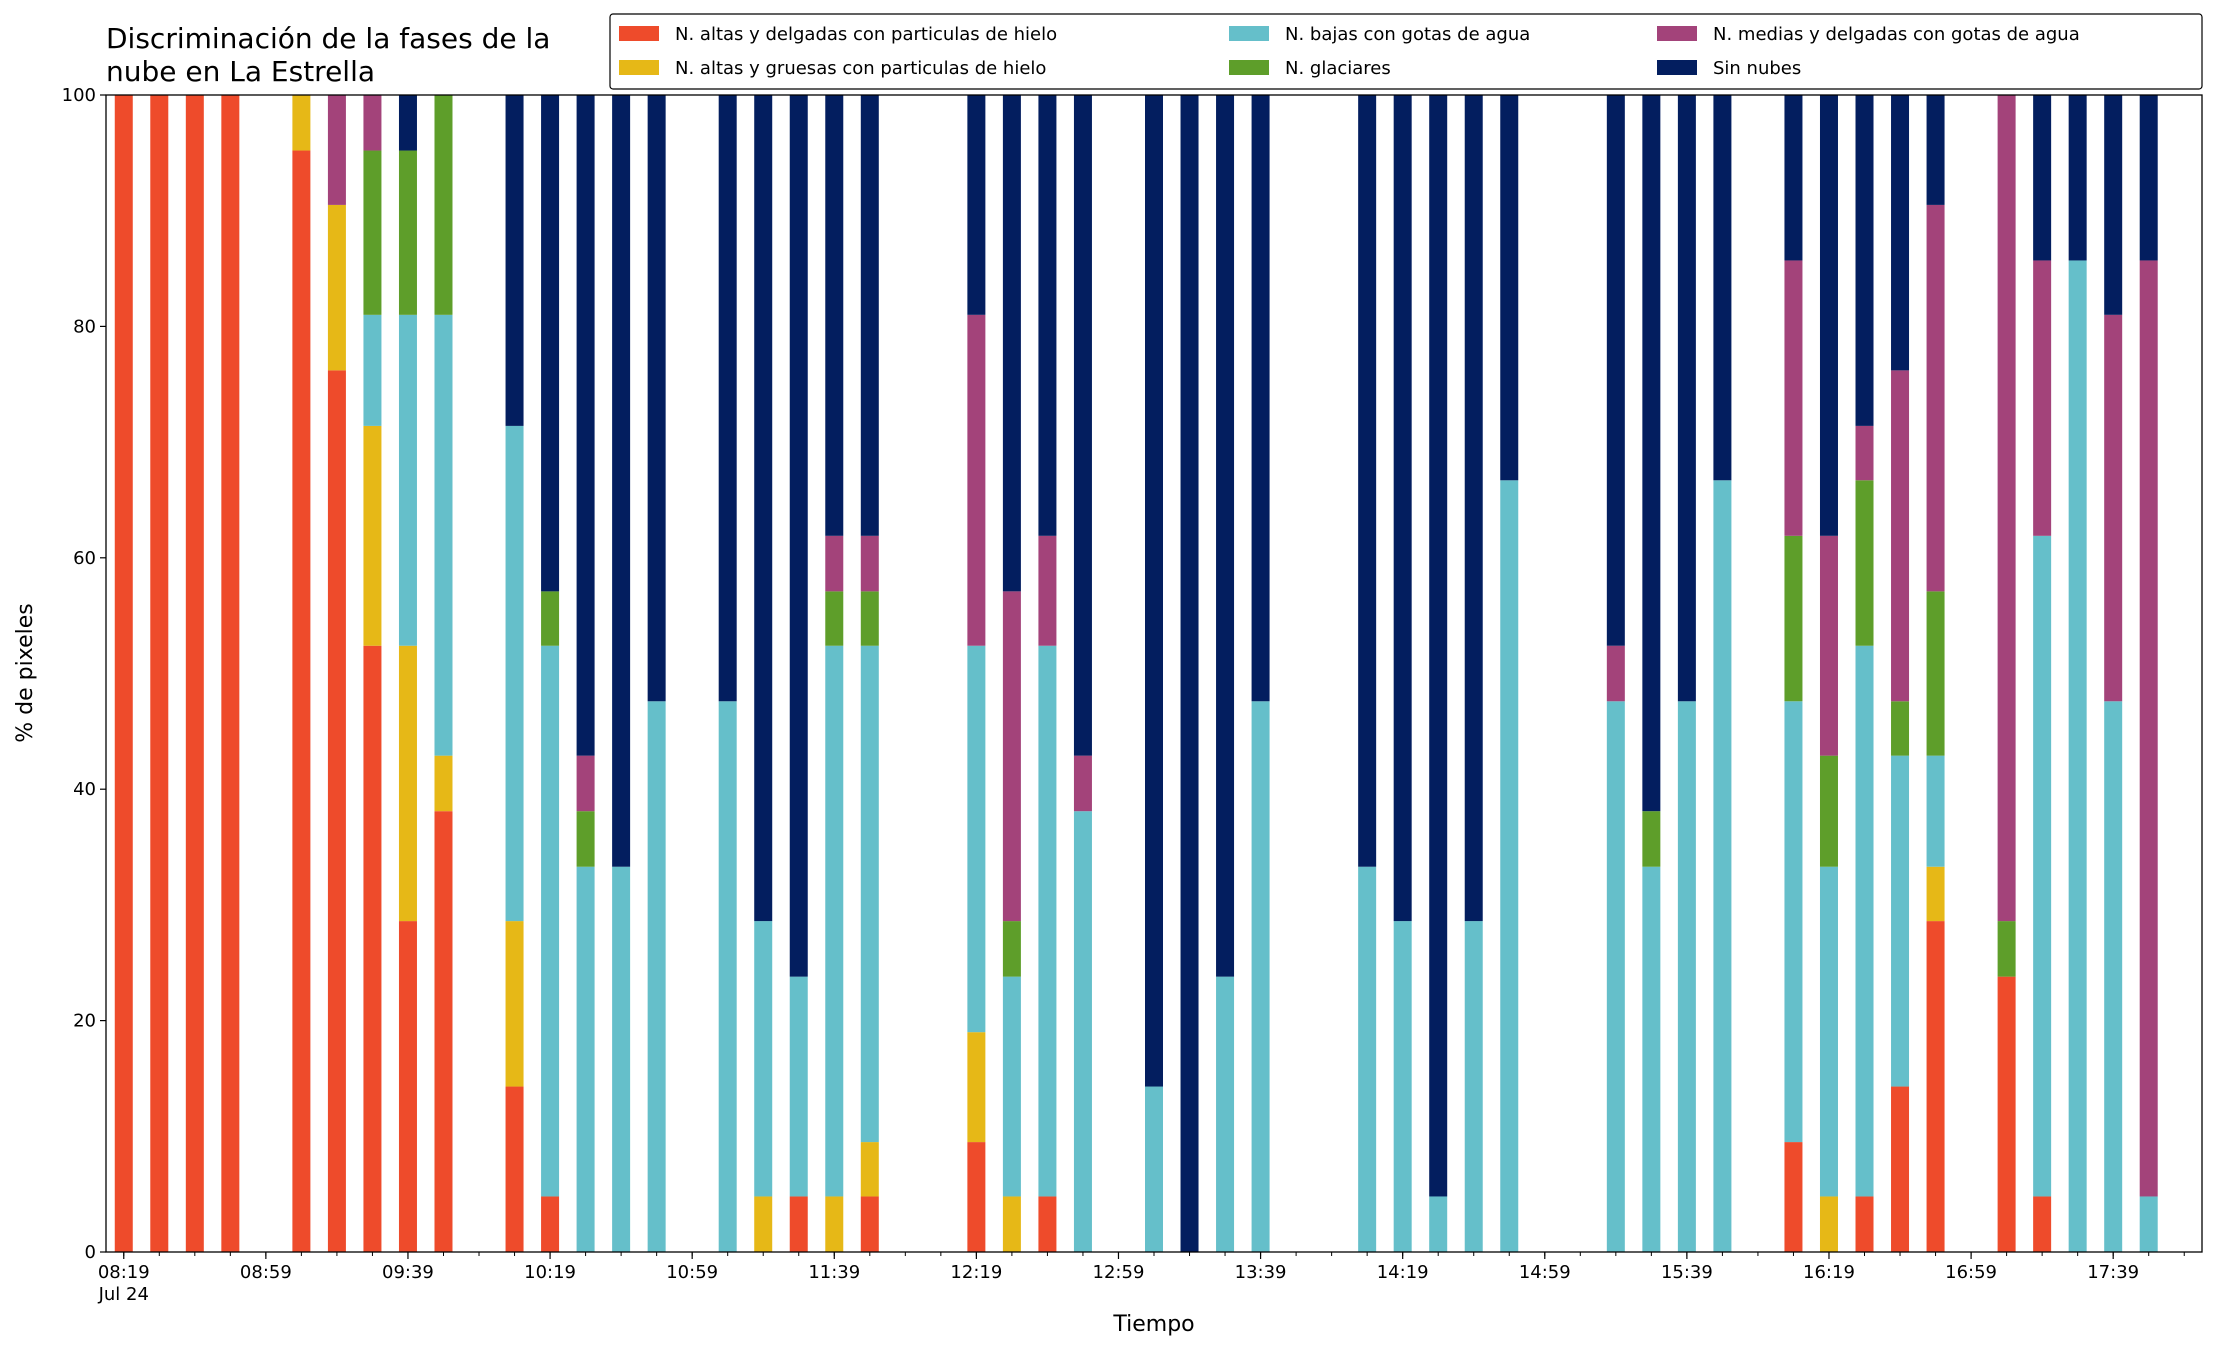 Image resolution: width=2216 pixels, height=1355 pixels. What do you see at coordinates (1338, 68) in the screenshot?
I see `legend-label: N. glaciares` at bounding box center [1338, 68].